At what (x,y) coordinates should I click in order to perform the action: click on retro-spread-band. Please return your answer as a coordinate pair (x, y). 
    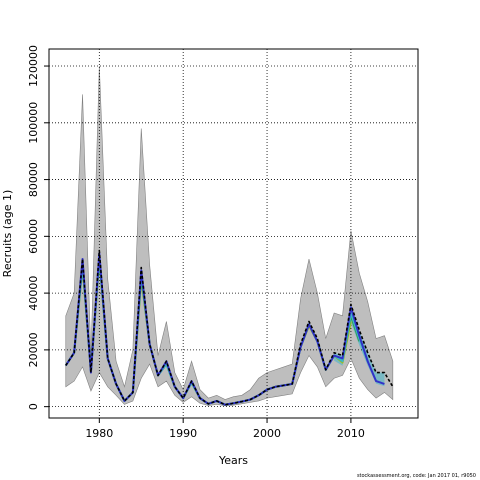
    Looking at the image, I should click on (359, 345).